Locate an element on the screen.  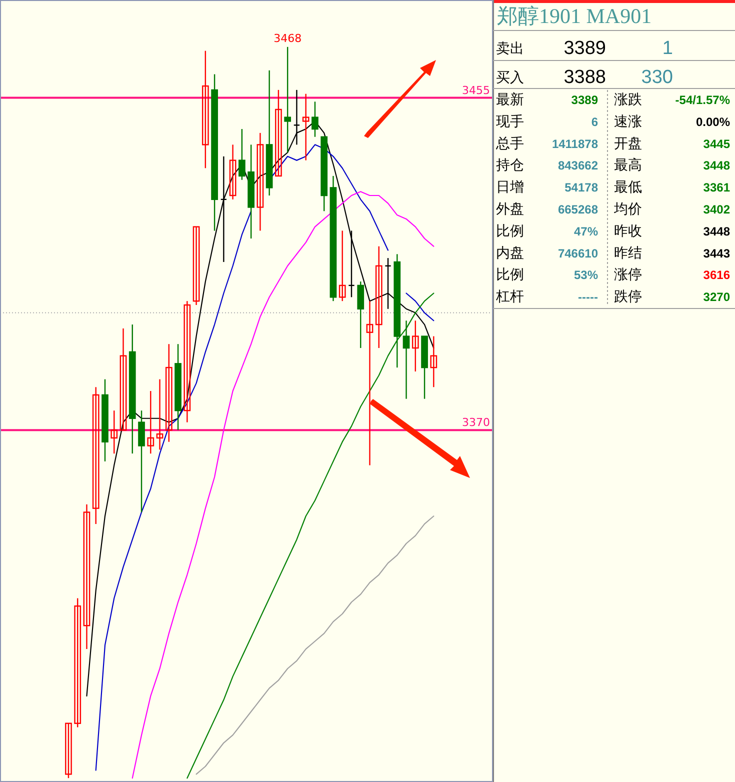
text: 总手 is located at coordinates (509, 144).